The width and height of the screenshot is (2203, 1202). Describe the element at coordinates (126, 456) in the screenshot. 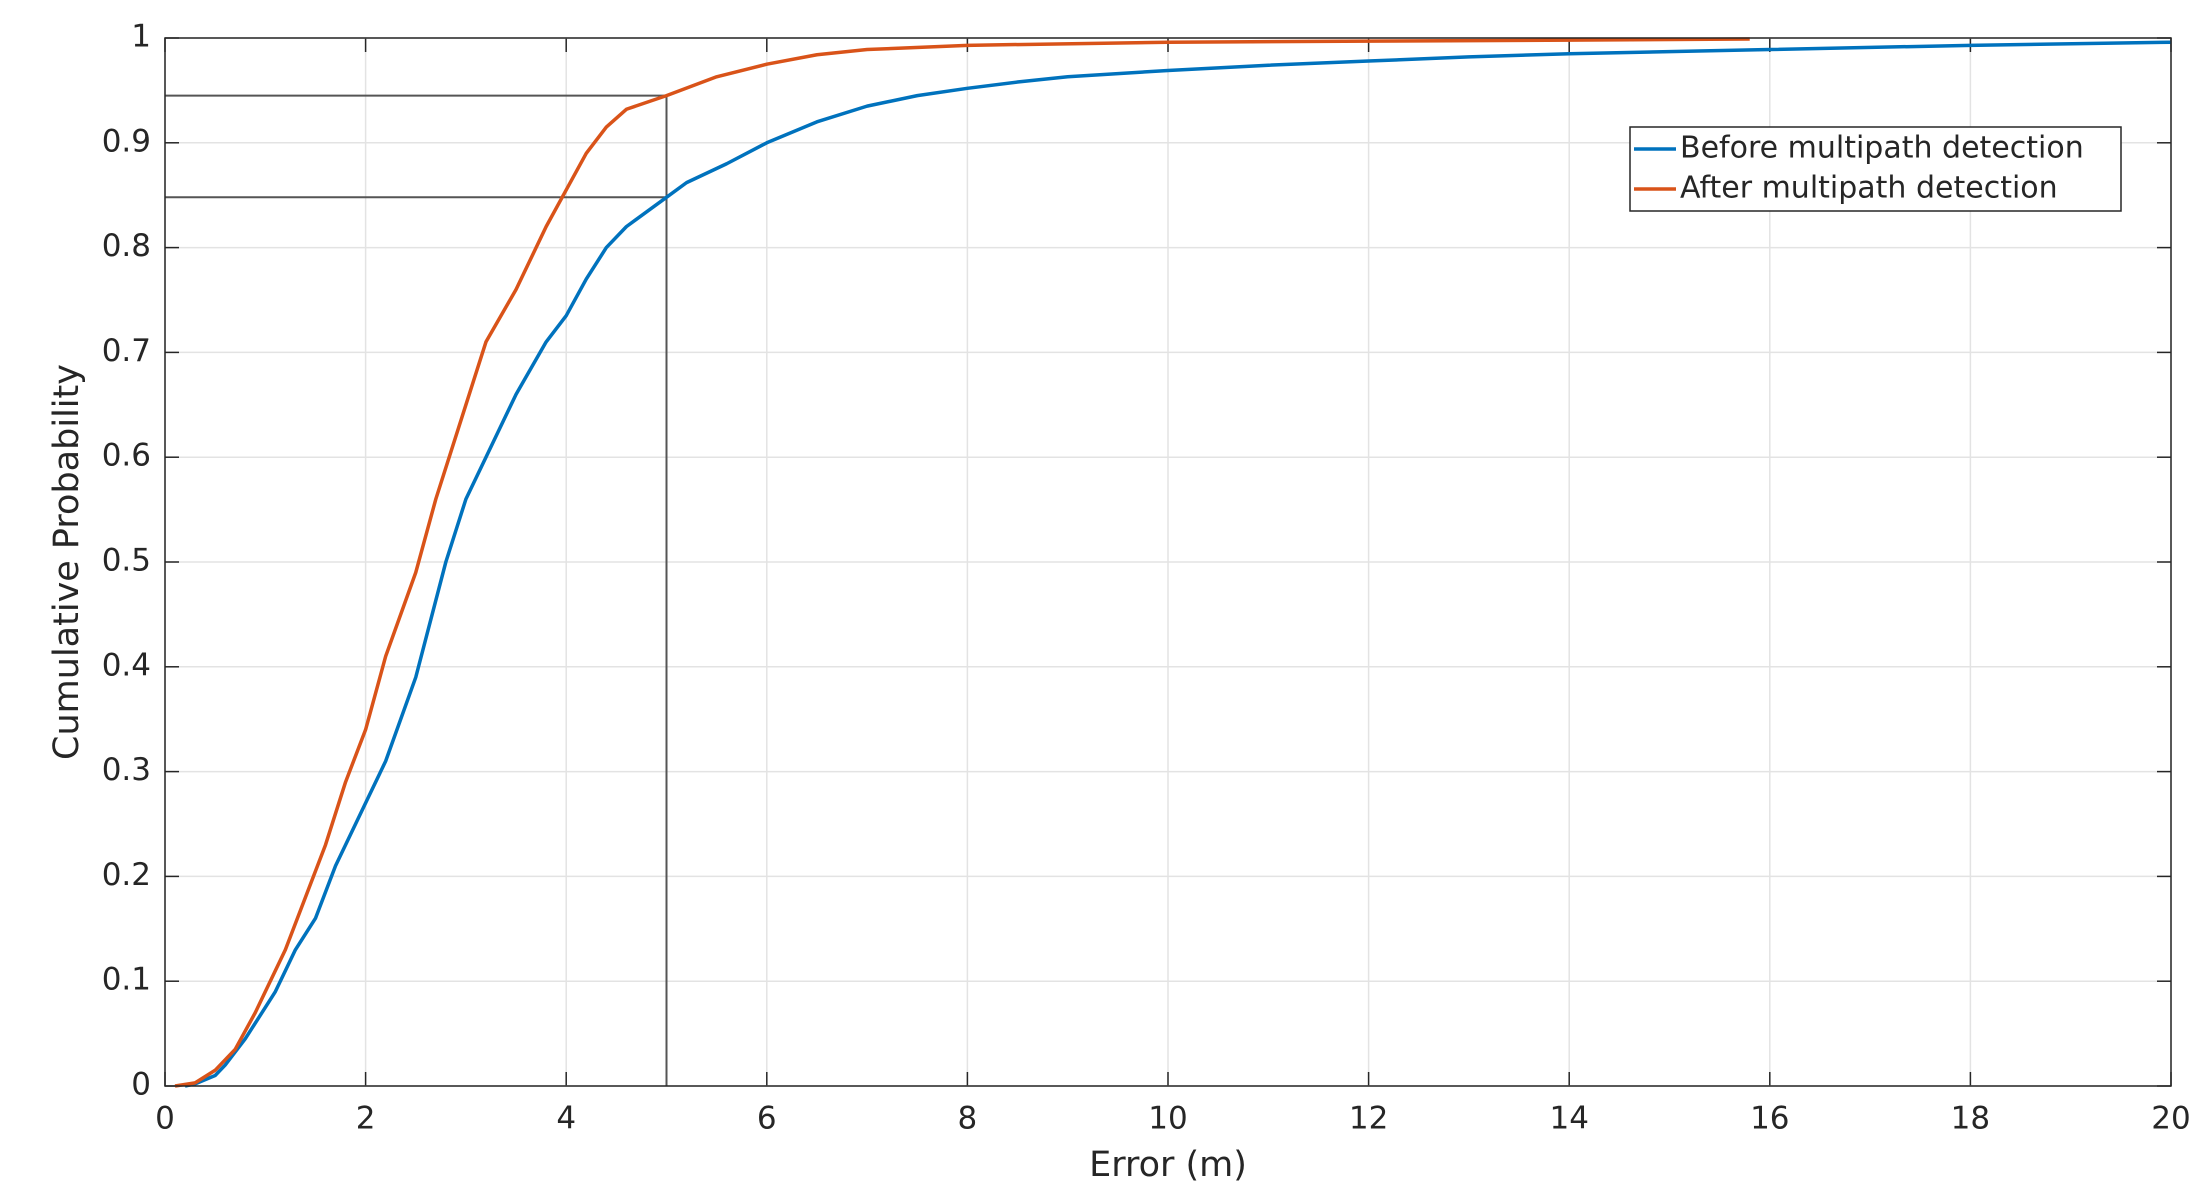

I see `y-tick-label: 0.6` at that location.